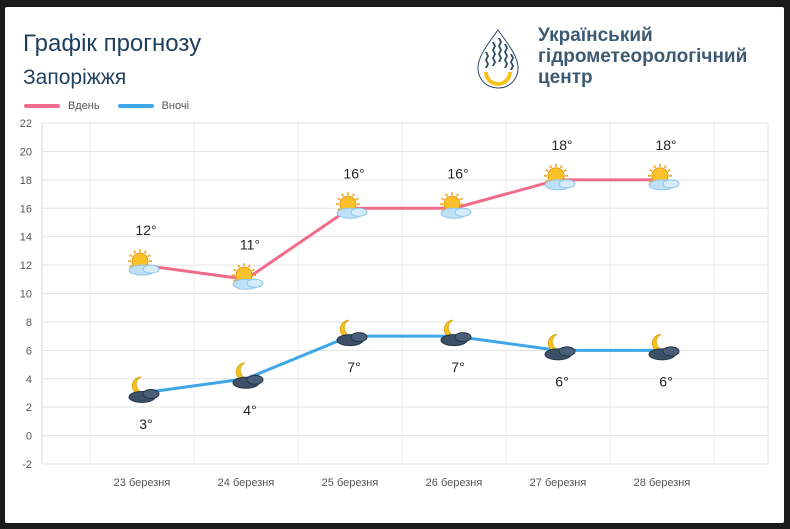 This screenshot has height=529, width=790. I want to click on legend-label-day: Вдень, so click(84, 106).